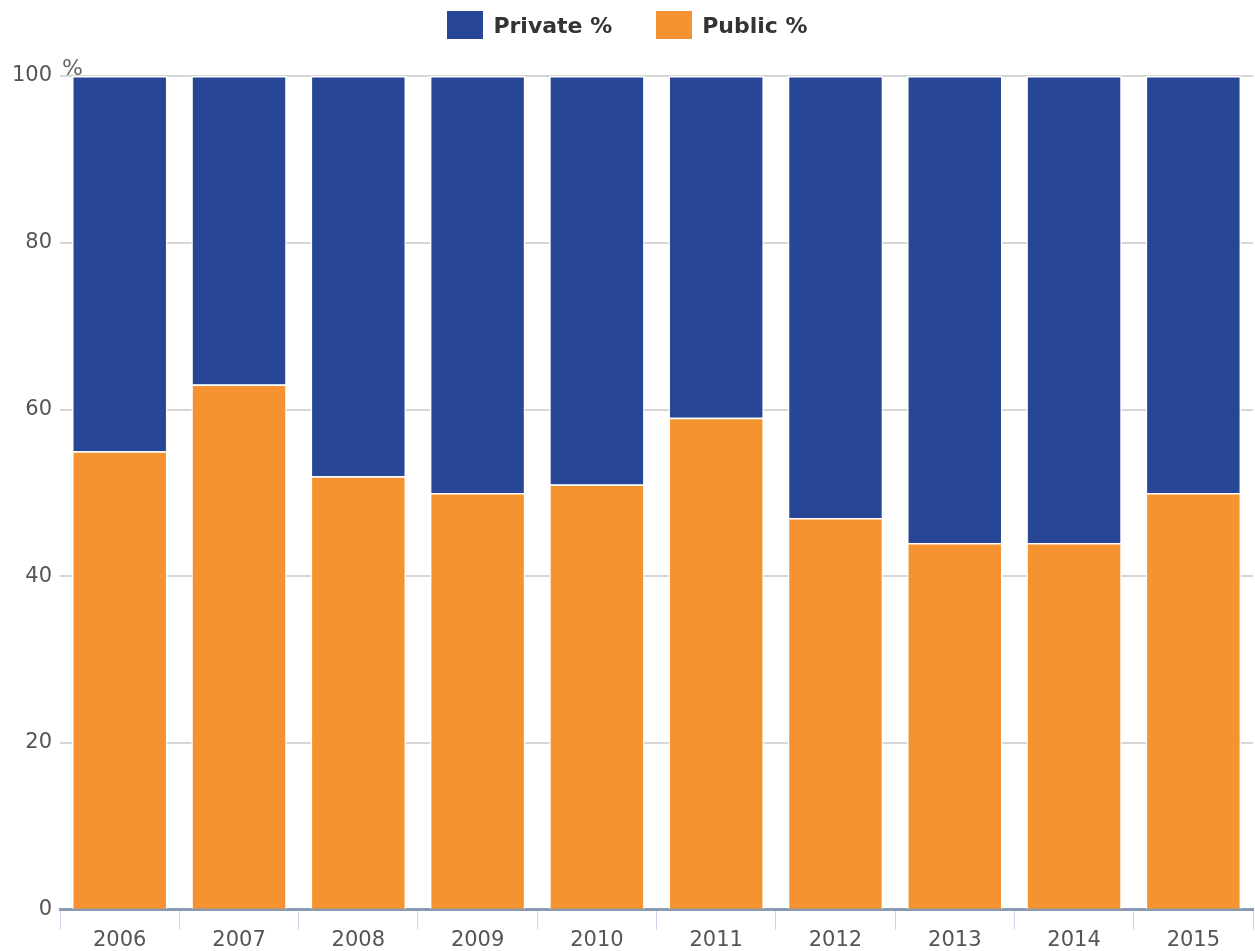 The height and width of the screenshot is (951, 1255). Describe the element at coordinates (39, 574) in the screenshot. I see `y-tick-label: 40` at that location.